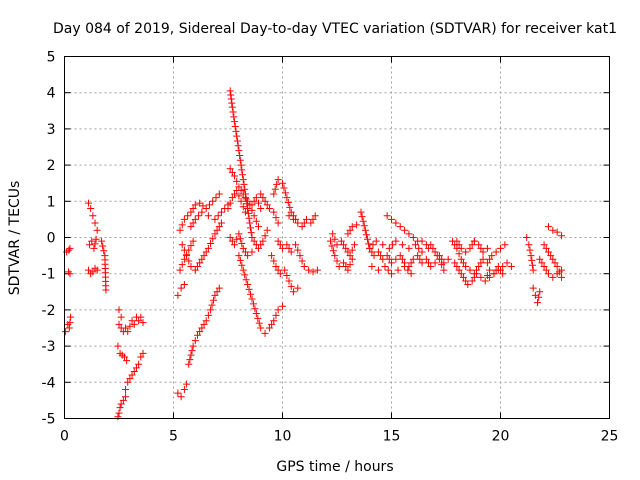 The width and height of the screenshot is (640, 480). Describe the element at coordinates (49, 311) in the screenshot. I see `y-tick-label: -2` at that location.